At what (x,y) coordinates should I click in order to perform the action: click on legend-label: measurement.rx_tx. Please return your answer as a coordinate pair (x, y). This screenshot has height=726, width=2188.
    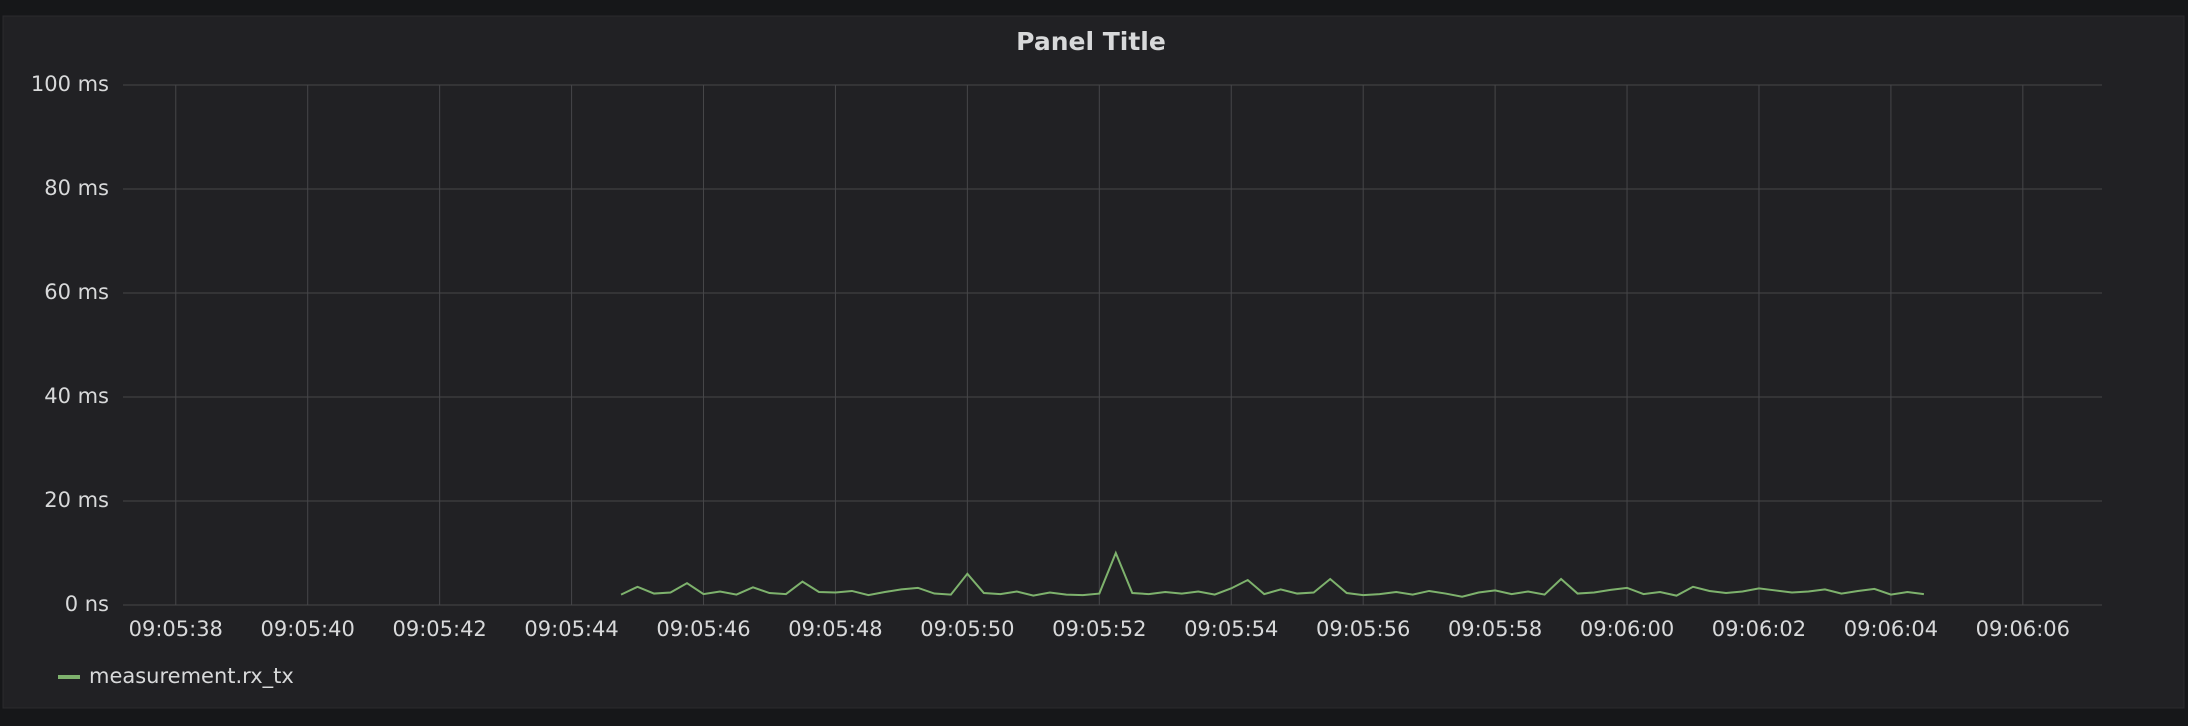
    Looking at the image, I should click on (191, 676).